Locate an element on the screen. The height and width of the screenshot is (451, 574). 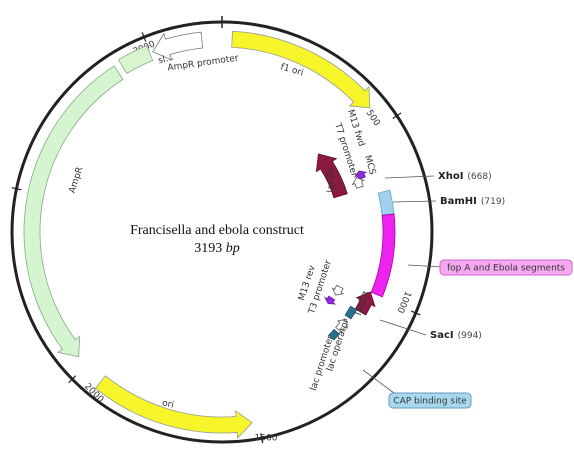
site-label: BamHI (719) is located at coordinates (472, 201).